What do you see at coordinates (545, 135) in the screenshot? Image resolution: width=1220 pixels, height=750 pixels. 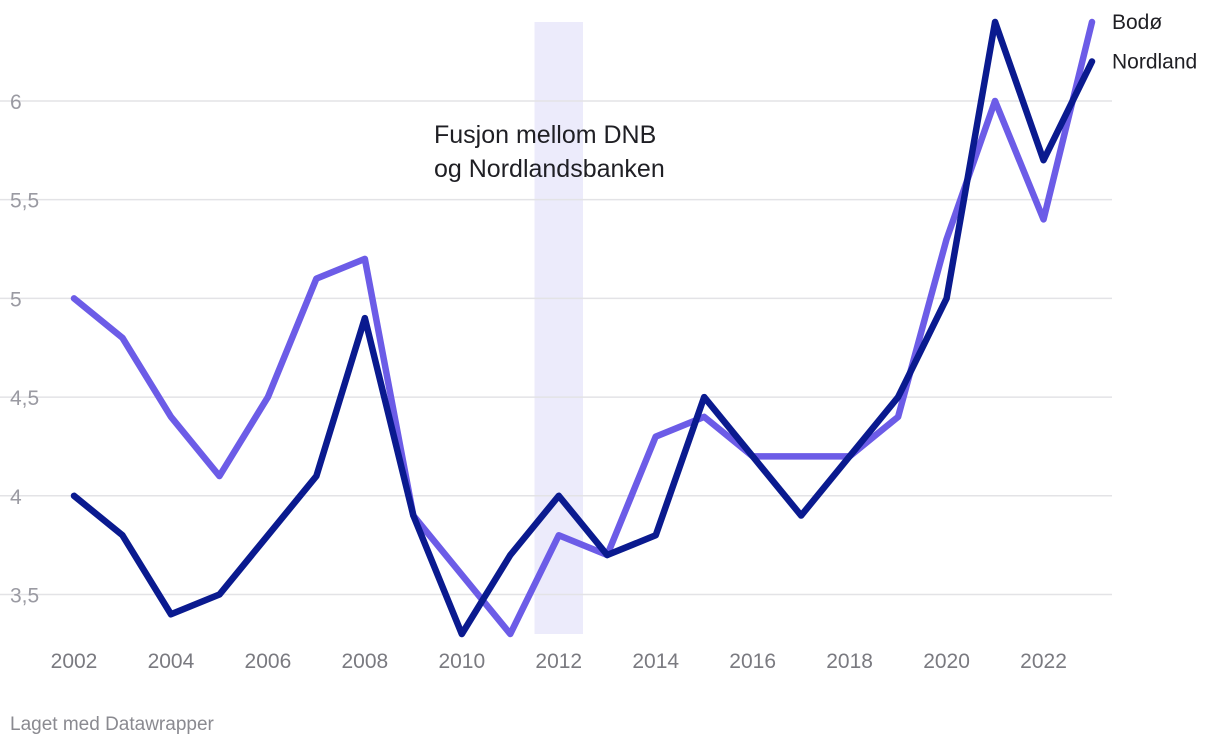 I see `annotation-line-1: Fusjon mellom DNB` at bounding box center [545, 135].